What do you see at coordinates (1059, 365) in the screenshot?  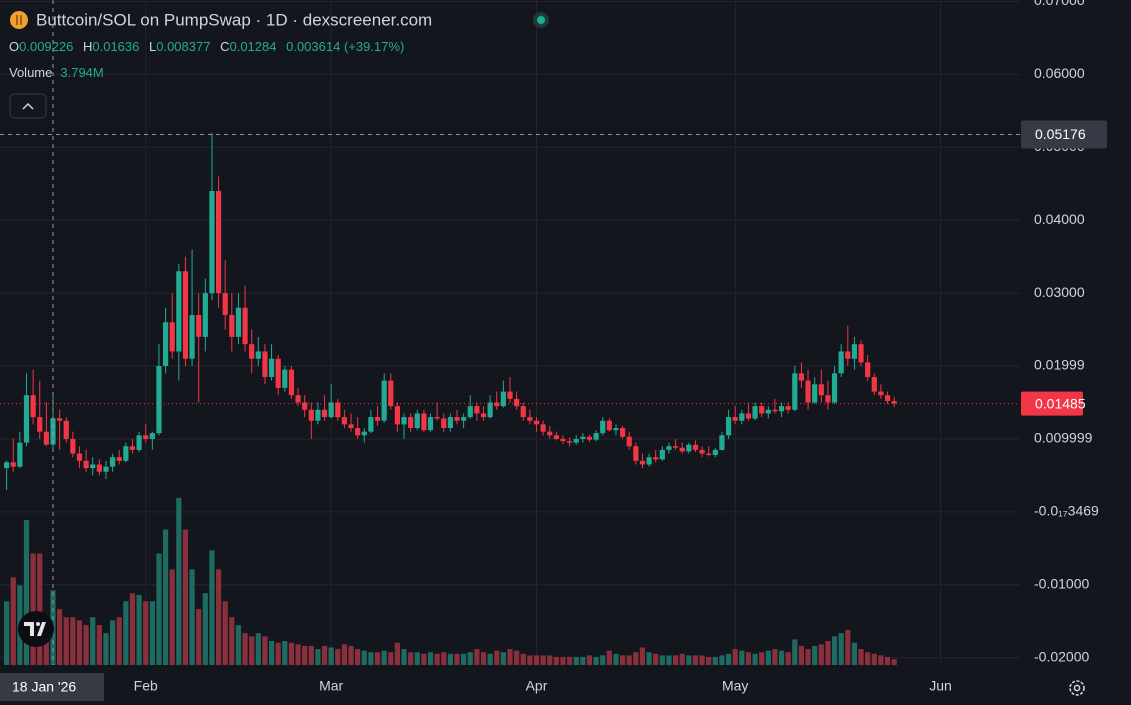 I see `y-tick-label: 0.01999` at bounding box center [1059, 365].